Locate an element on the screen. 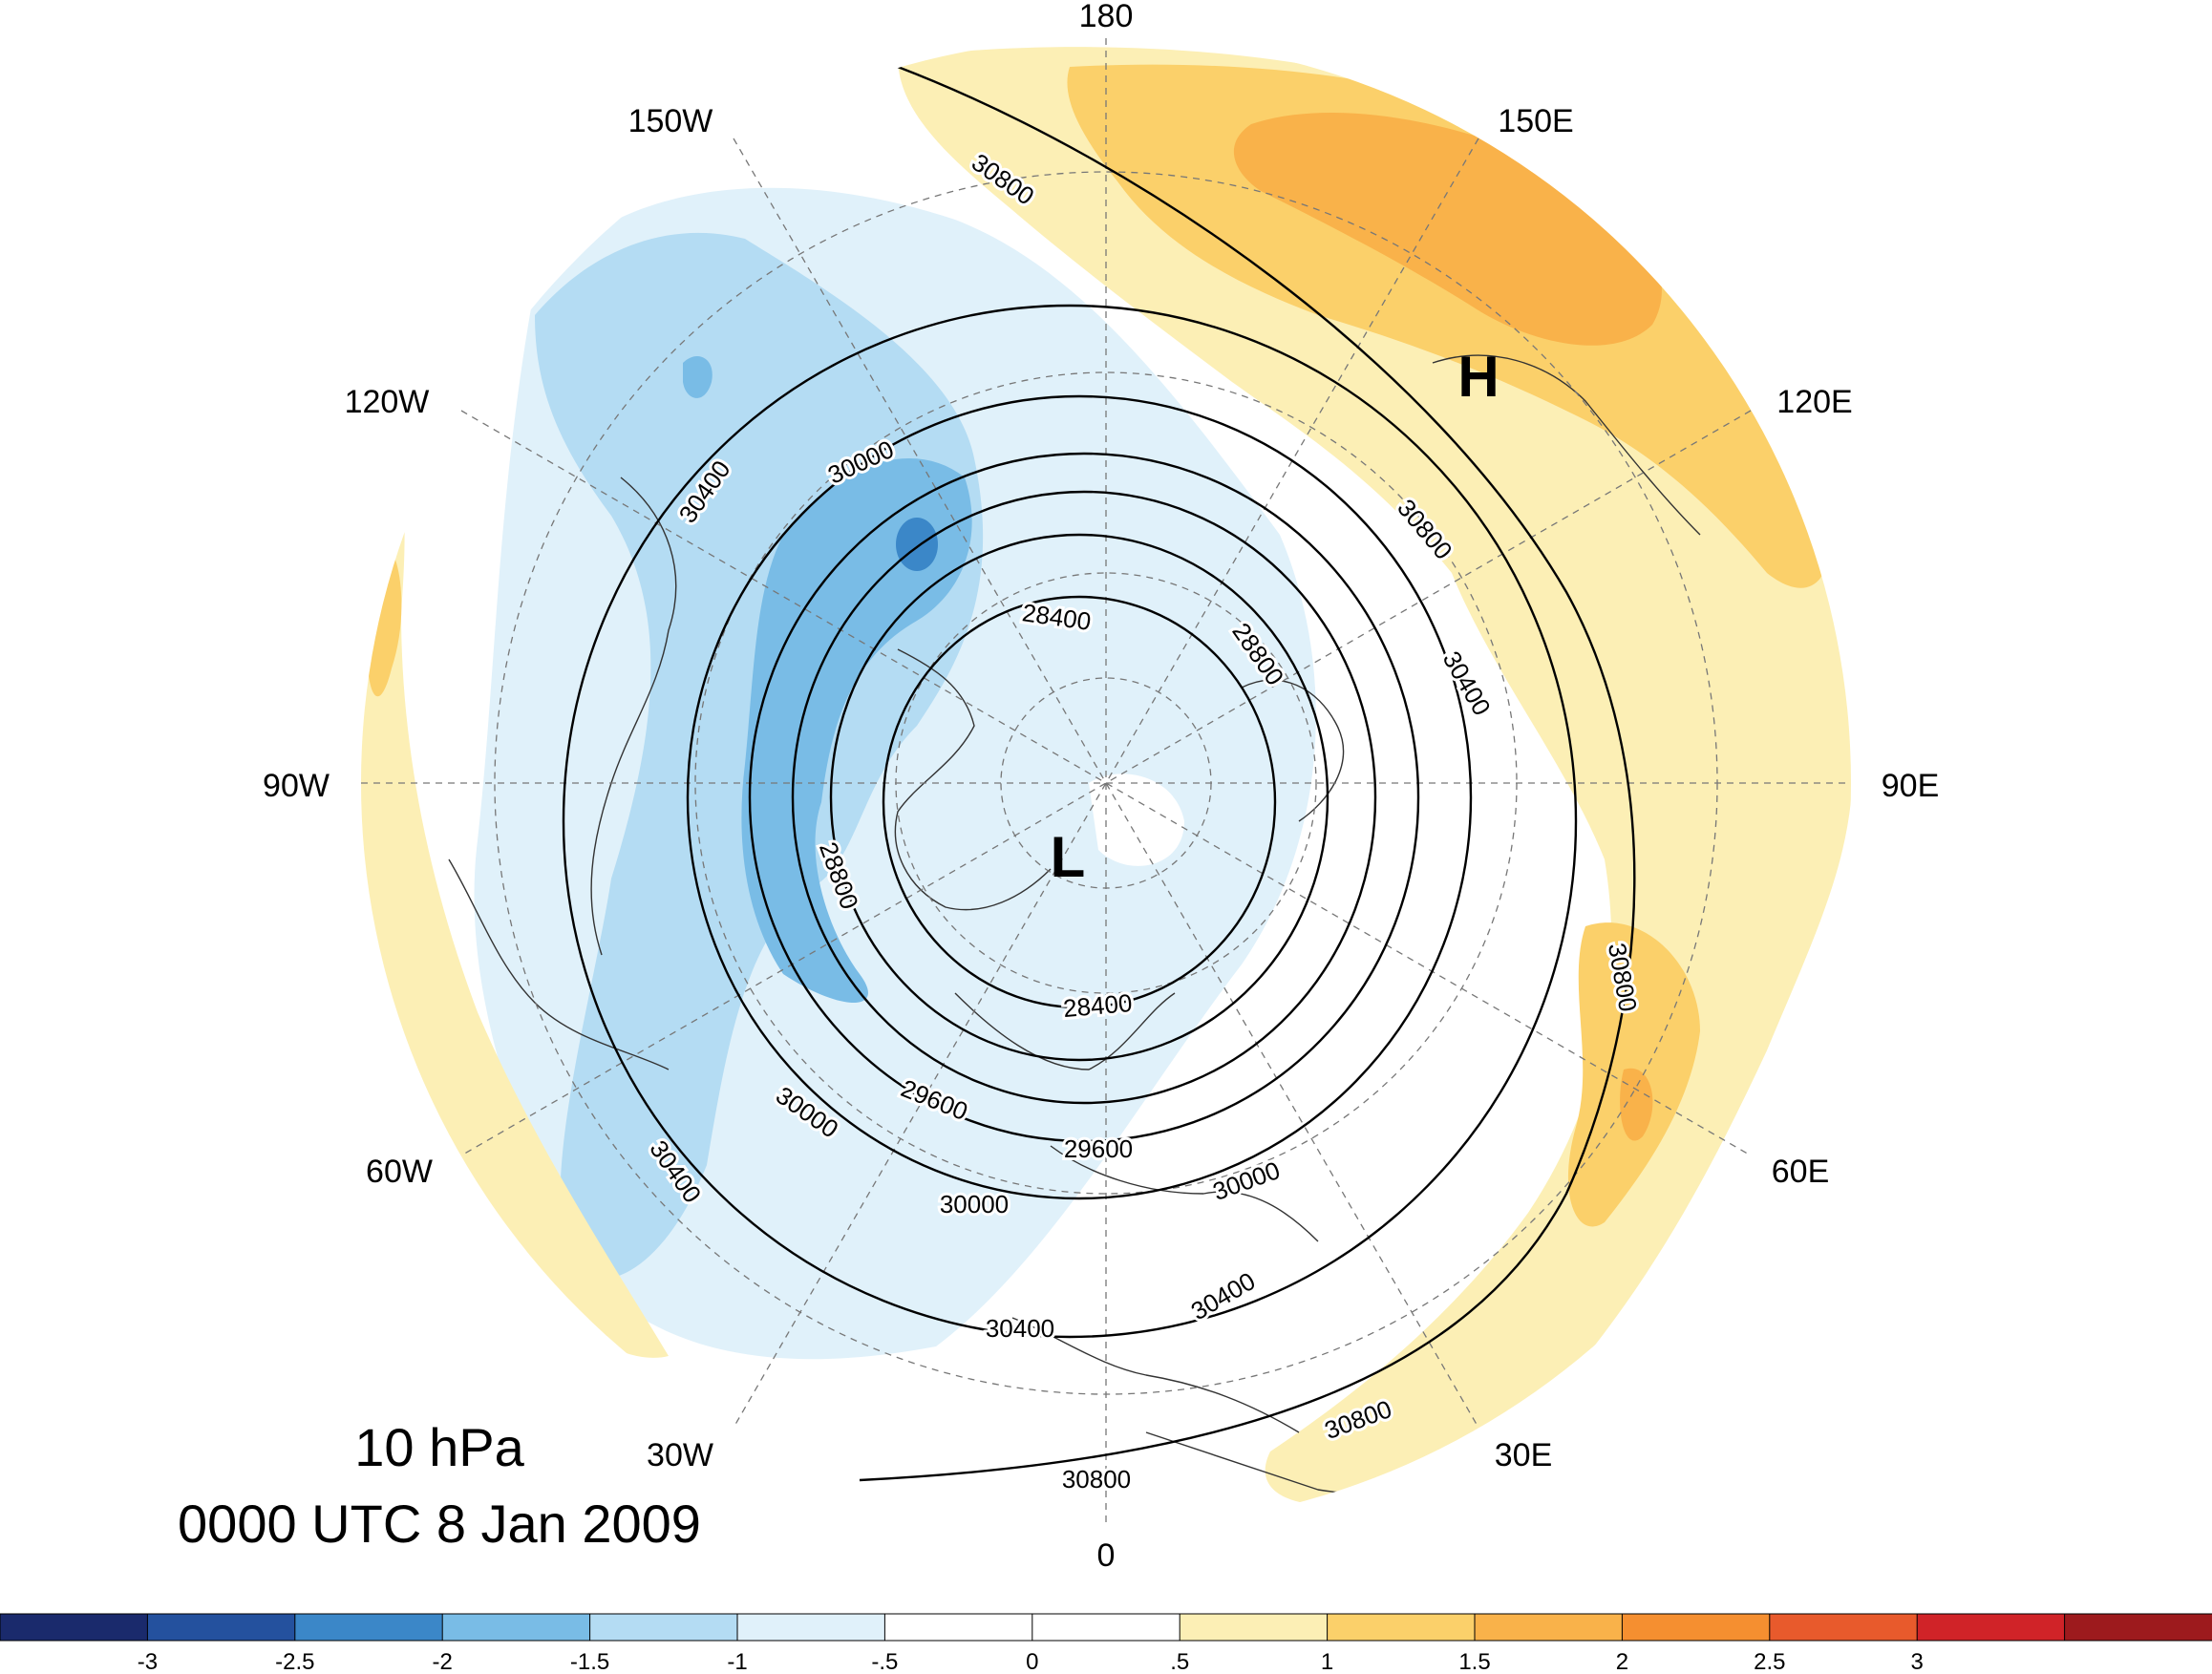  pressure-level-caption: 10 hPa is located at coordinates (439, 1447).